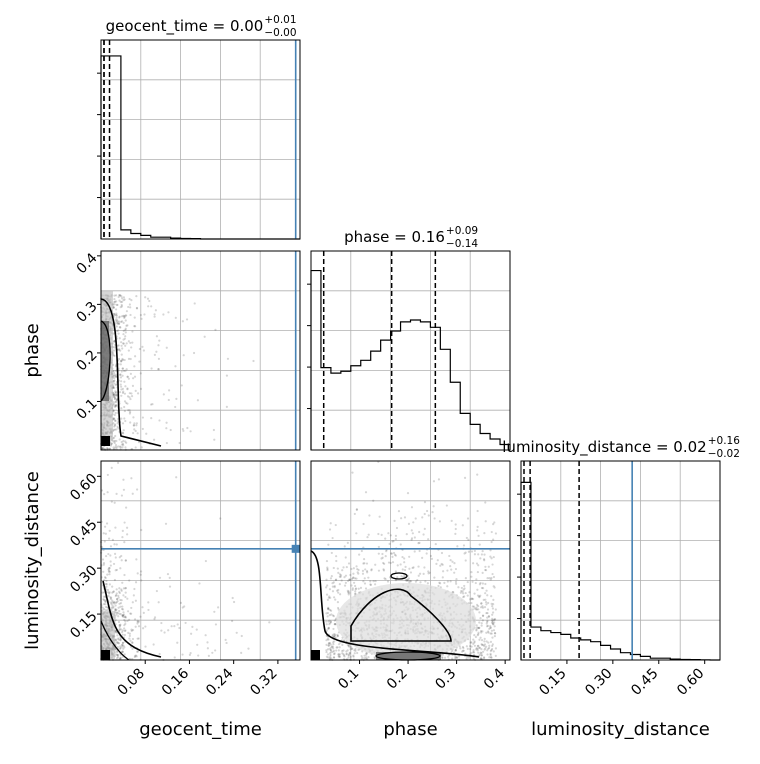  Describe the element at coordinates (105, 441) in the screenshot. I see `density-peak` at that location.